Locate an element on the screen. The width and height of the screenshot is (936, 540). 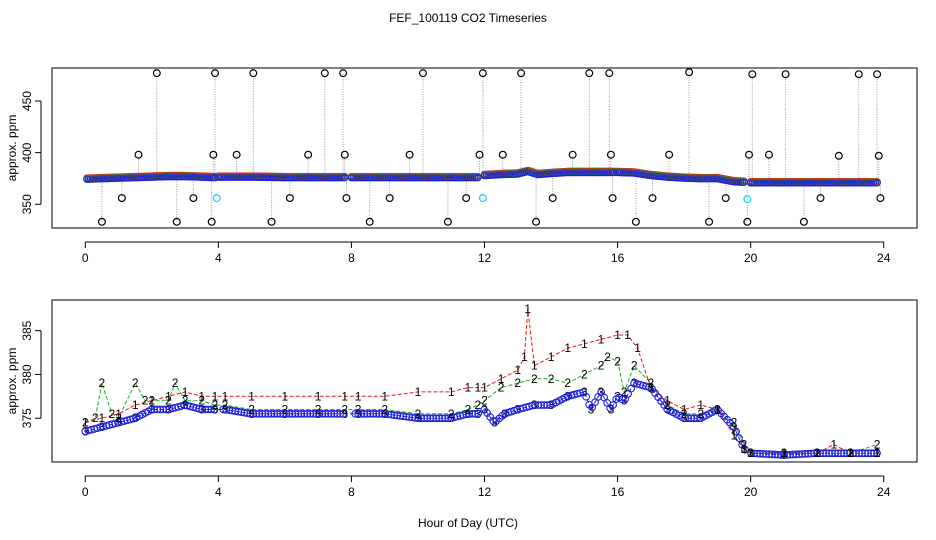
top-y-tick-label: 400 is located at coordinates (27, 152).